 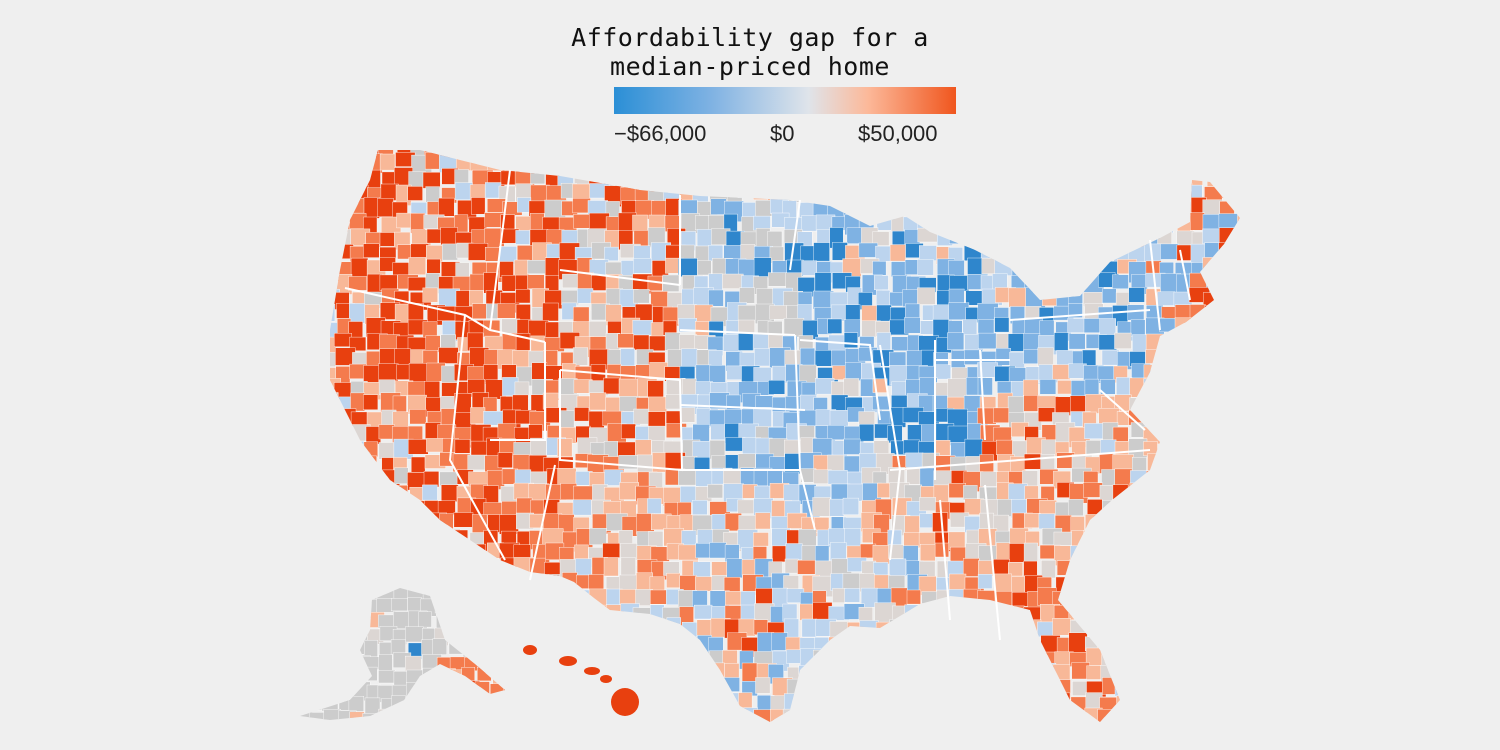 I want to click on map-title-line-2: median-priced home, so click(x=750, y=66).